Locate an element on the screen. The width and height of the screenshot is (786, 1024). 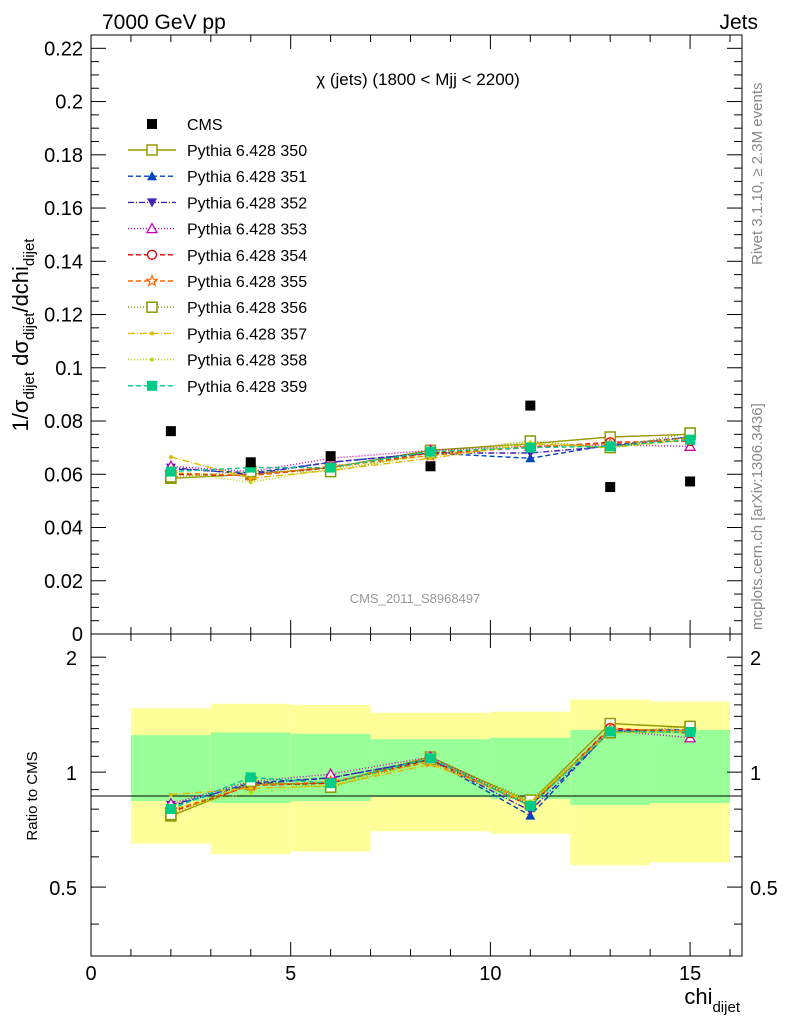
legend-entry-series-355: Pythia 6.428 355 is located at coordinates (217, 282).